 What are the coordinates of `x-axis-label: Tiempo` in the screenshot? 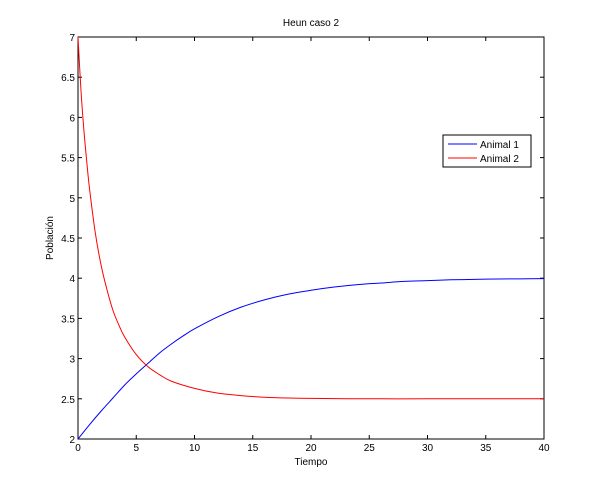 It's located at (311, 462).